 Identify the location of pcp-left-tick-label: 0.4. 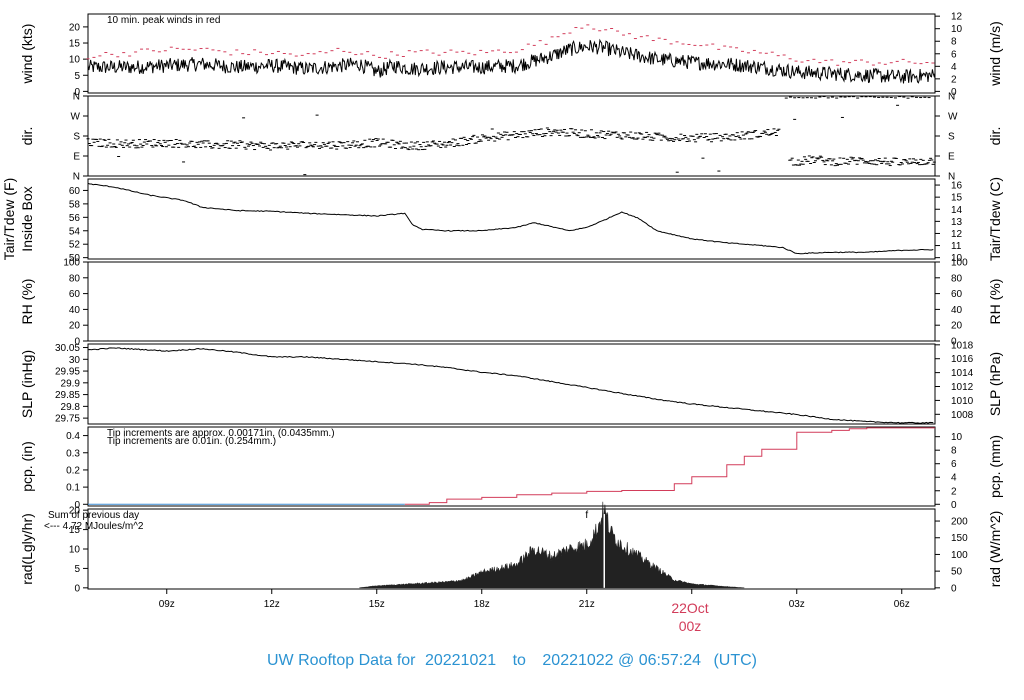
(73, 436).